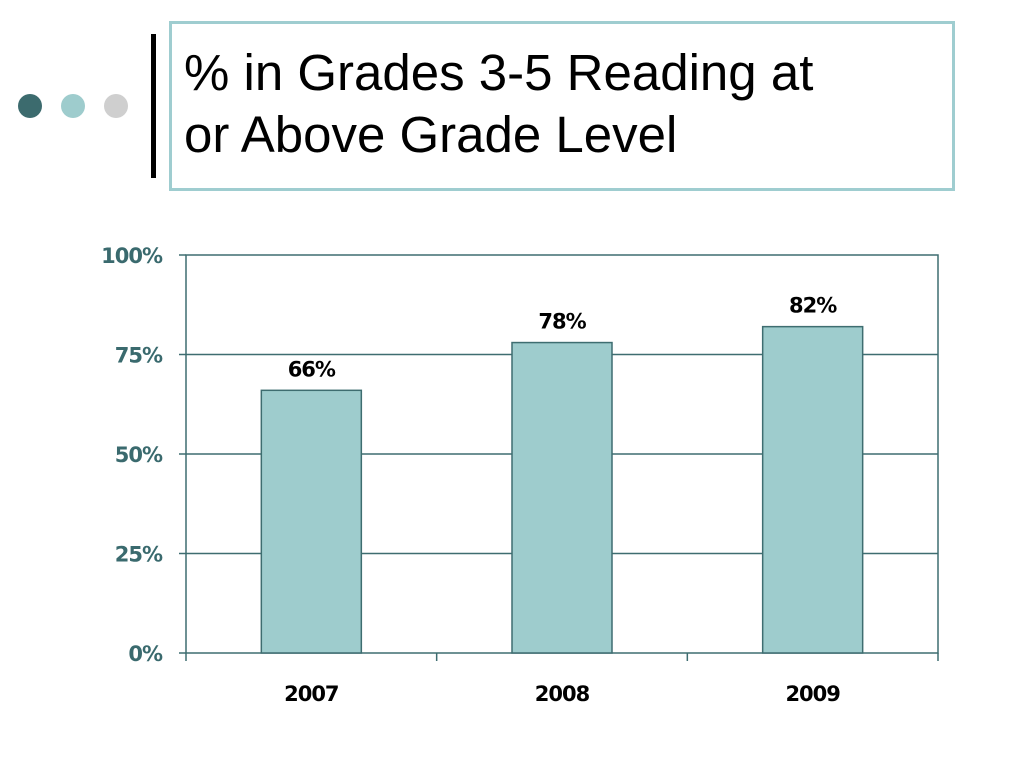 This screenshot has height=768, width=1024. Describe the element at coordinates (73, 106) in the screenshot. I see `decor-dot-teal` at that location.